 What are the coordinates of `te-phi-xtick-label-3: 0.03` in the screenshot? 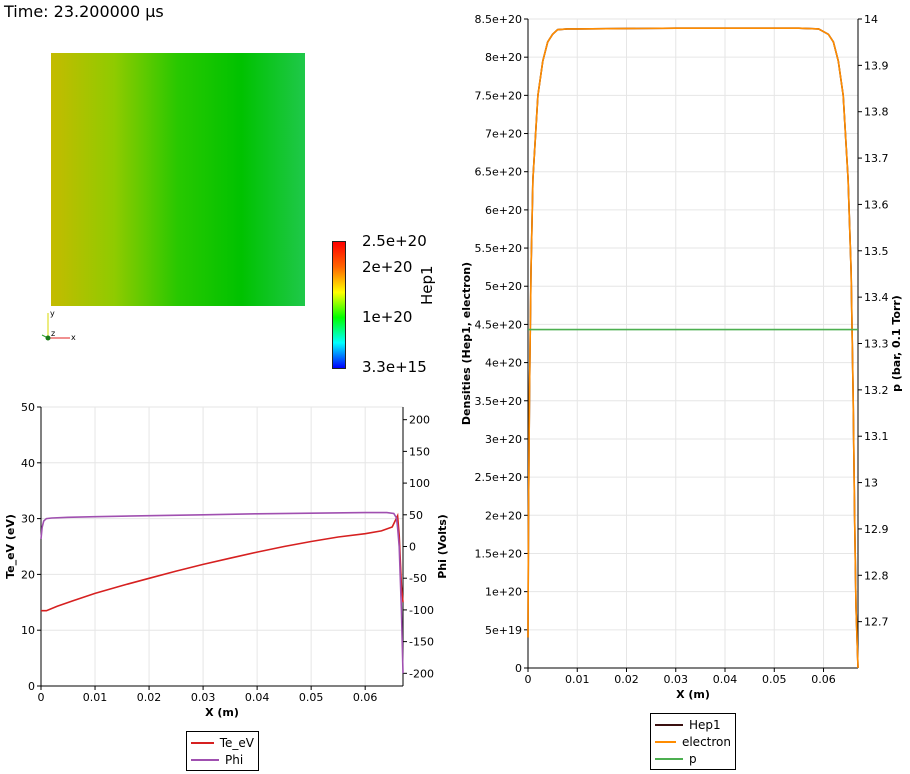 It's located at (203, 697).